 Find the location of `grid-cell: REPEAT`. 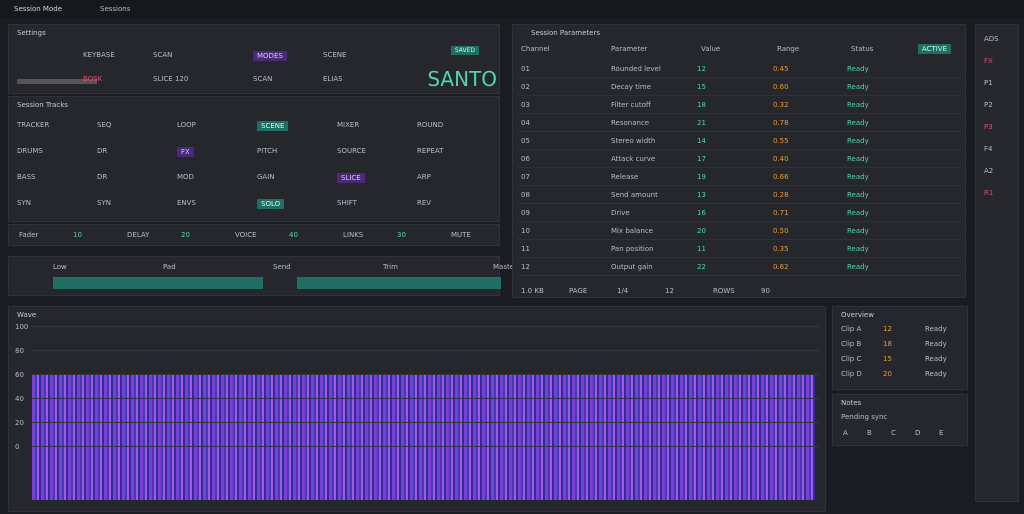

grid-cell: REPEAT is located at coordinates (430, 151).